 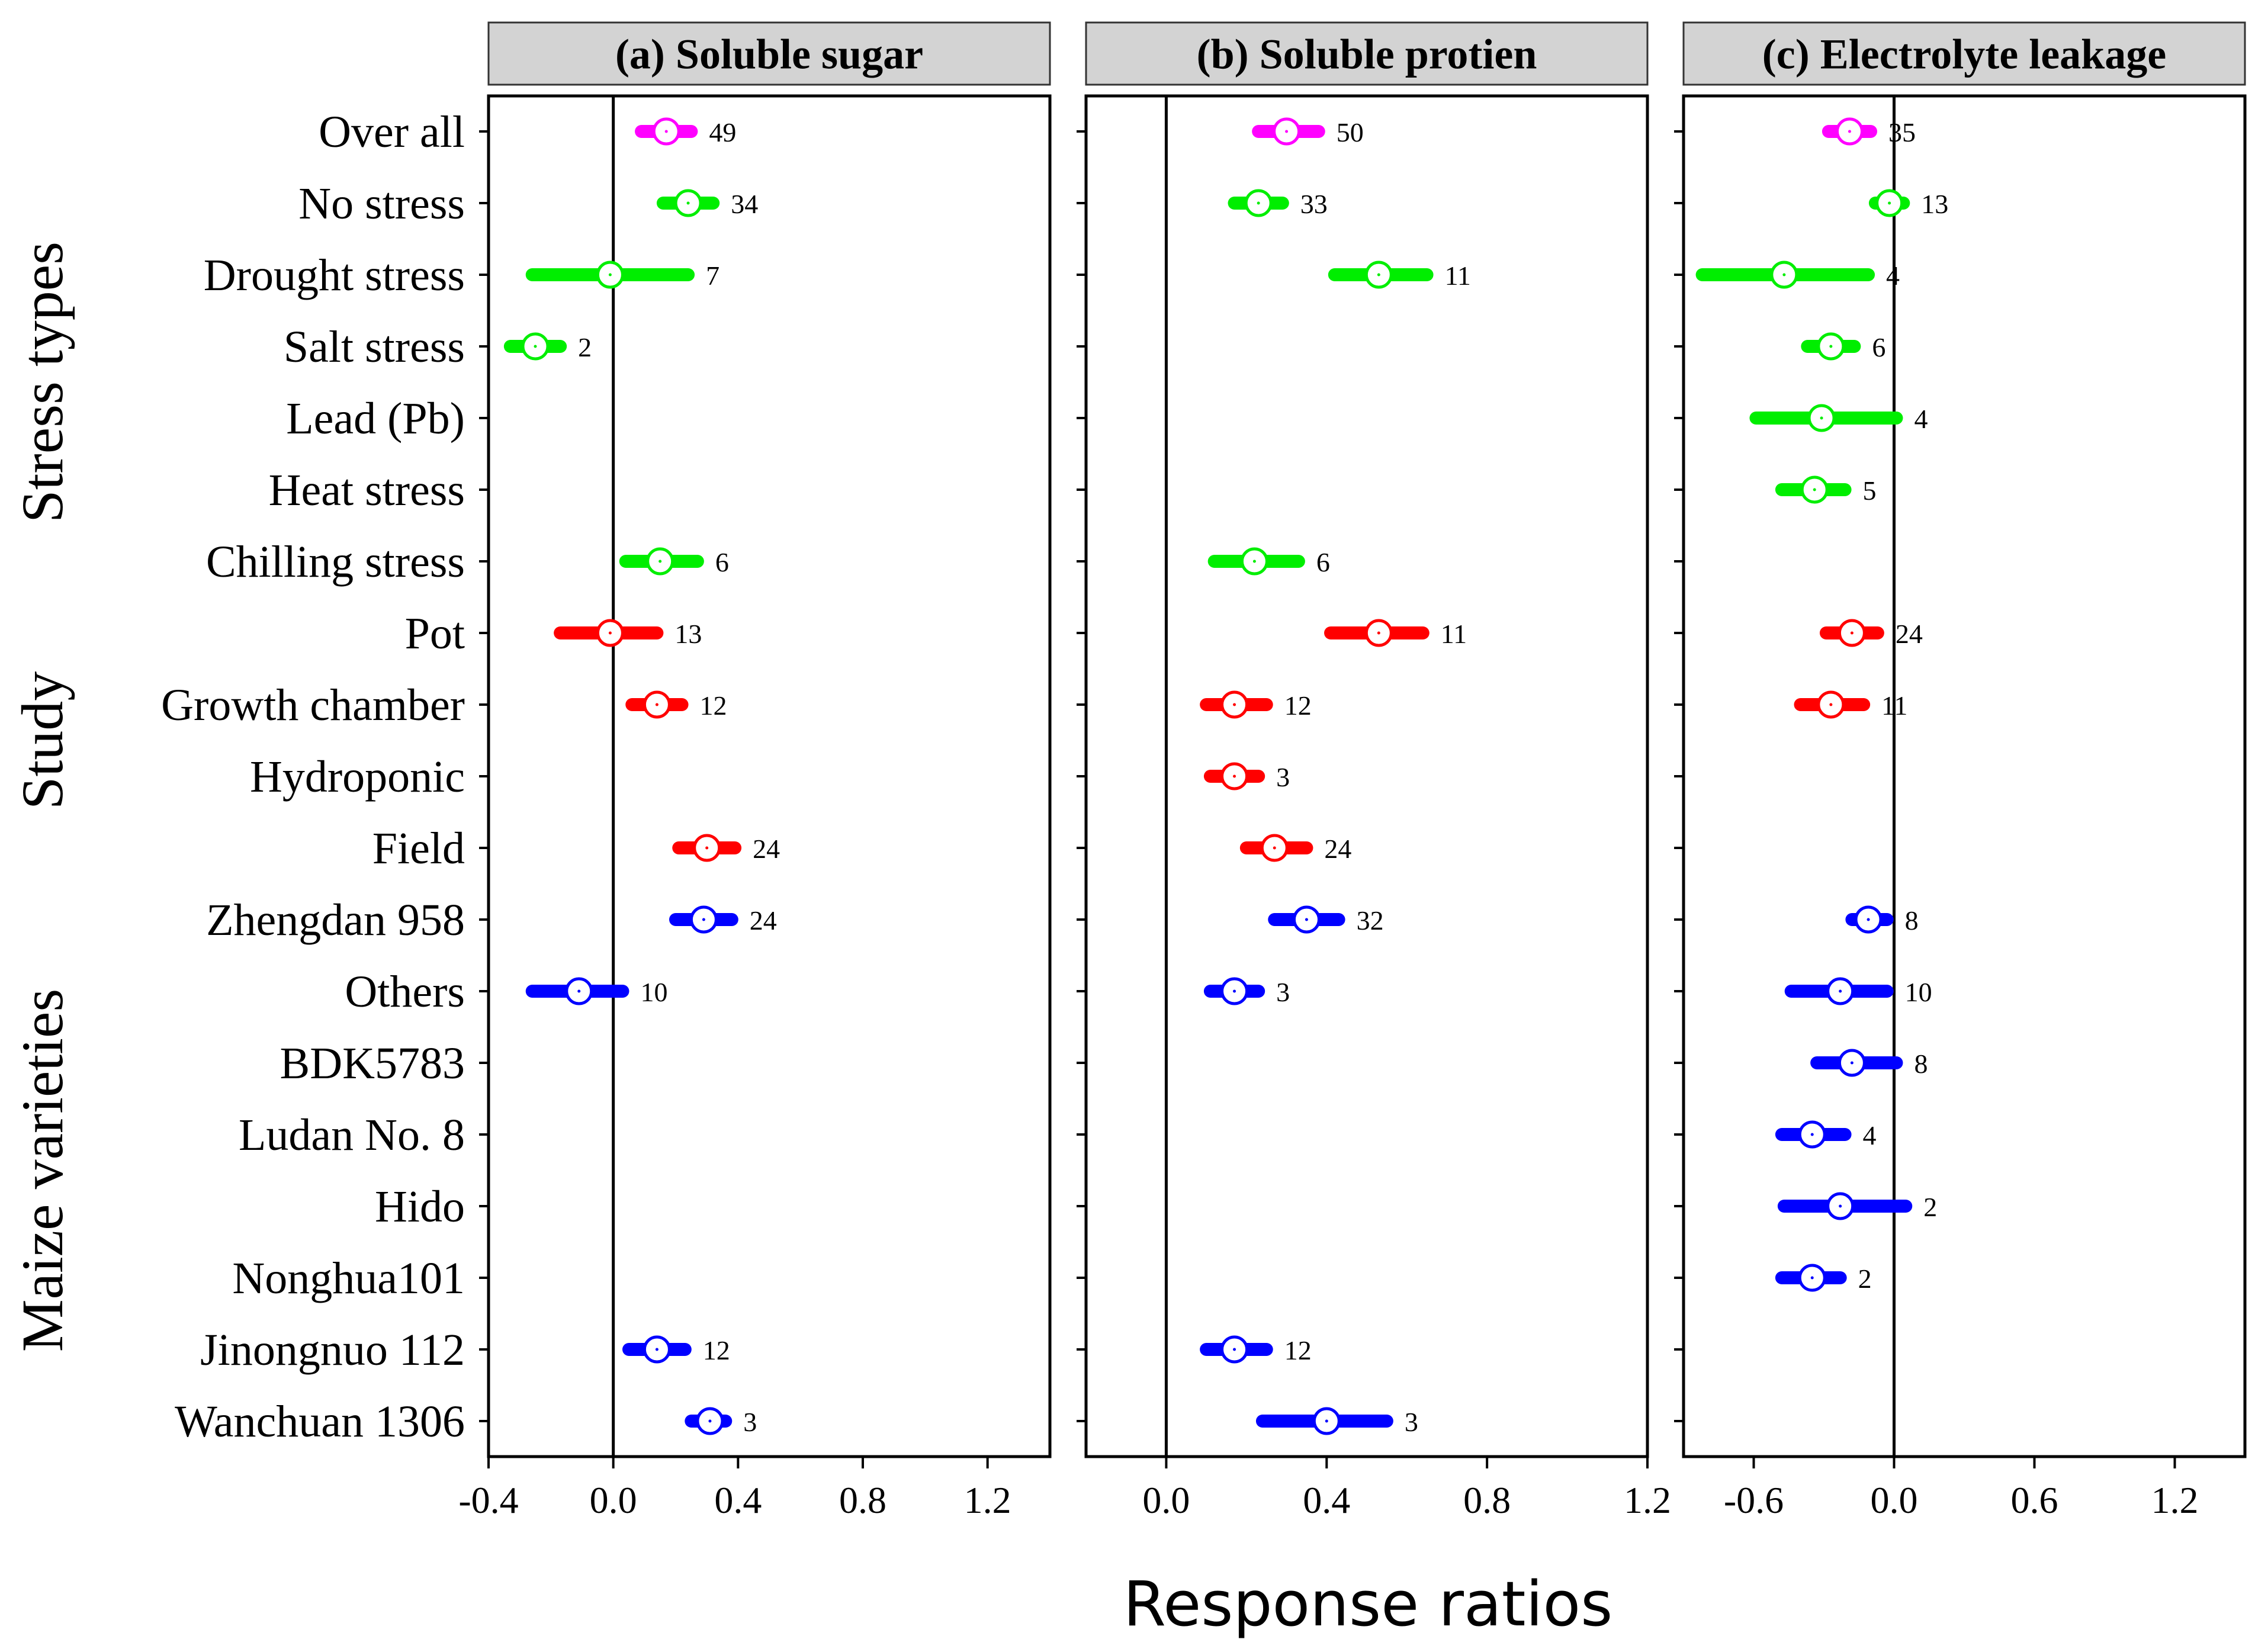 What do you see at coordinates (336, 920) in the screenshot?
I see `row-label-zhengdan-958: Zhengdan 958` at bounding box center [336, 920].